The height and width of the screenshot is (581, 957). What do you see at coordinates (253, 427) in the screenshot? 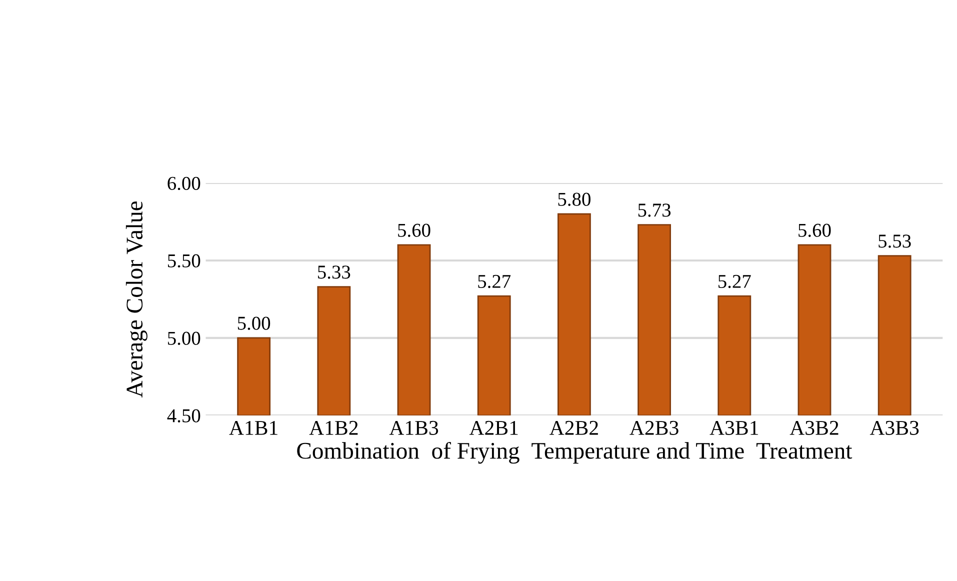
I see `x-tick-label: A1B1` at bounding box center [253, 427].